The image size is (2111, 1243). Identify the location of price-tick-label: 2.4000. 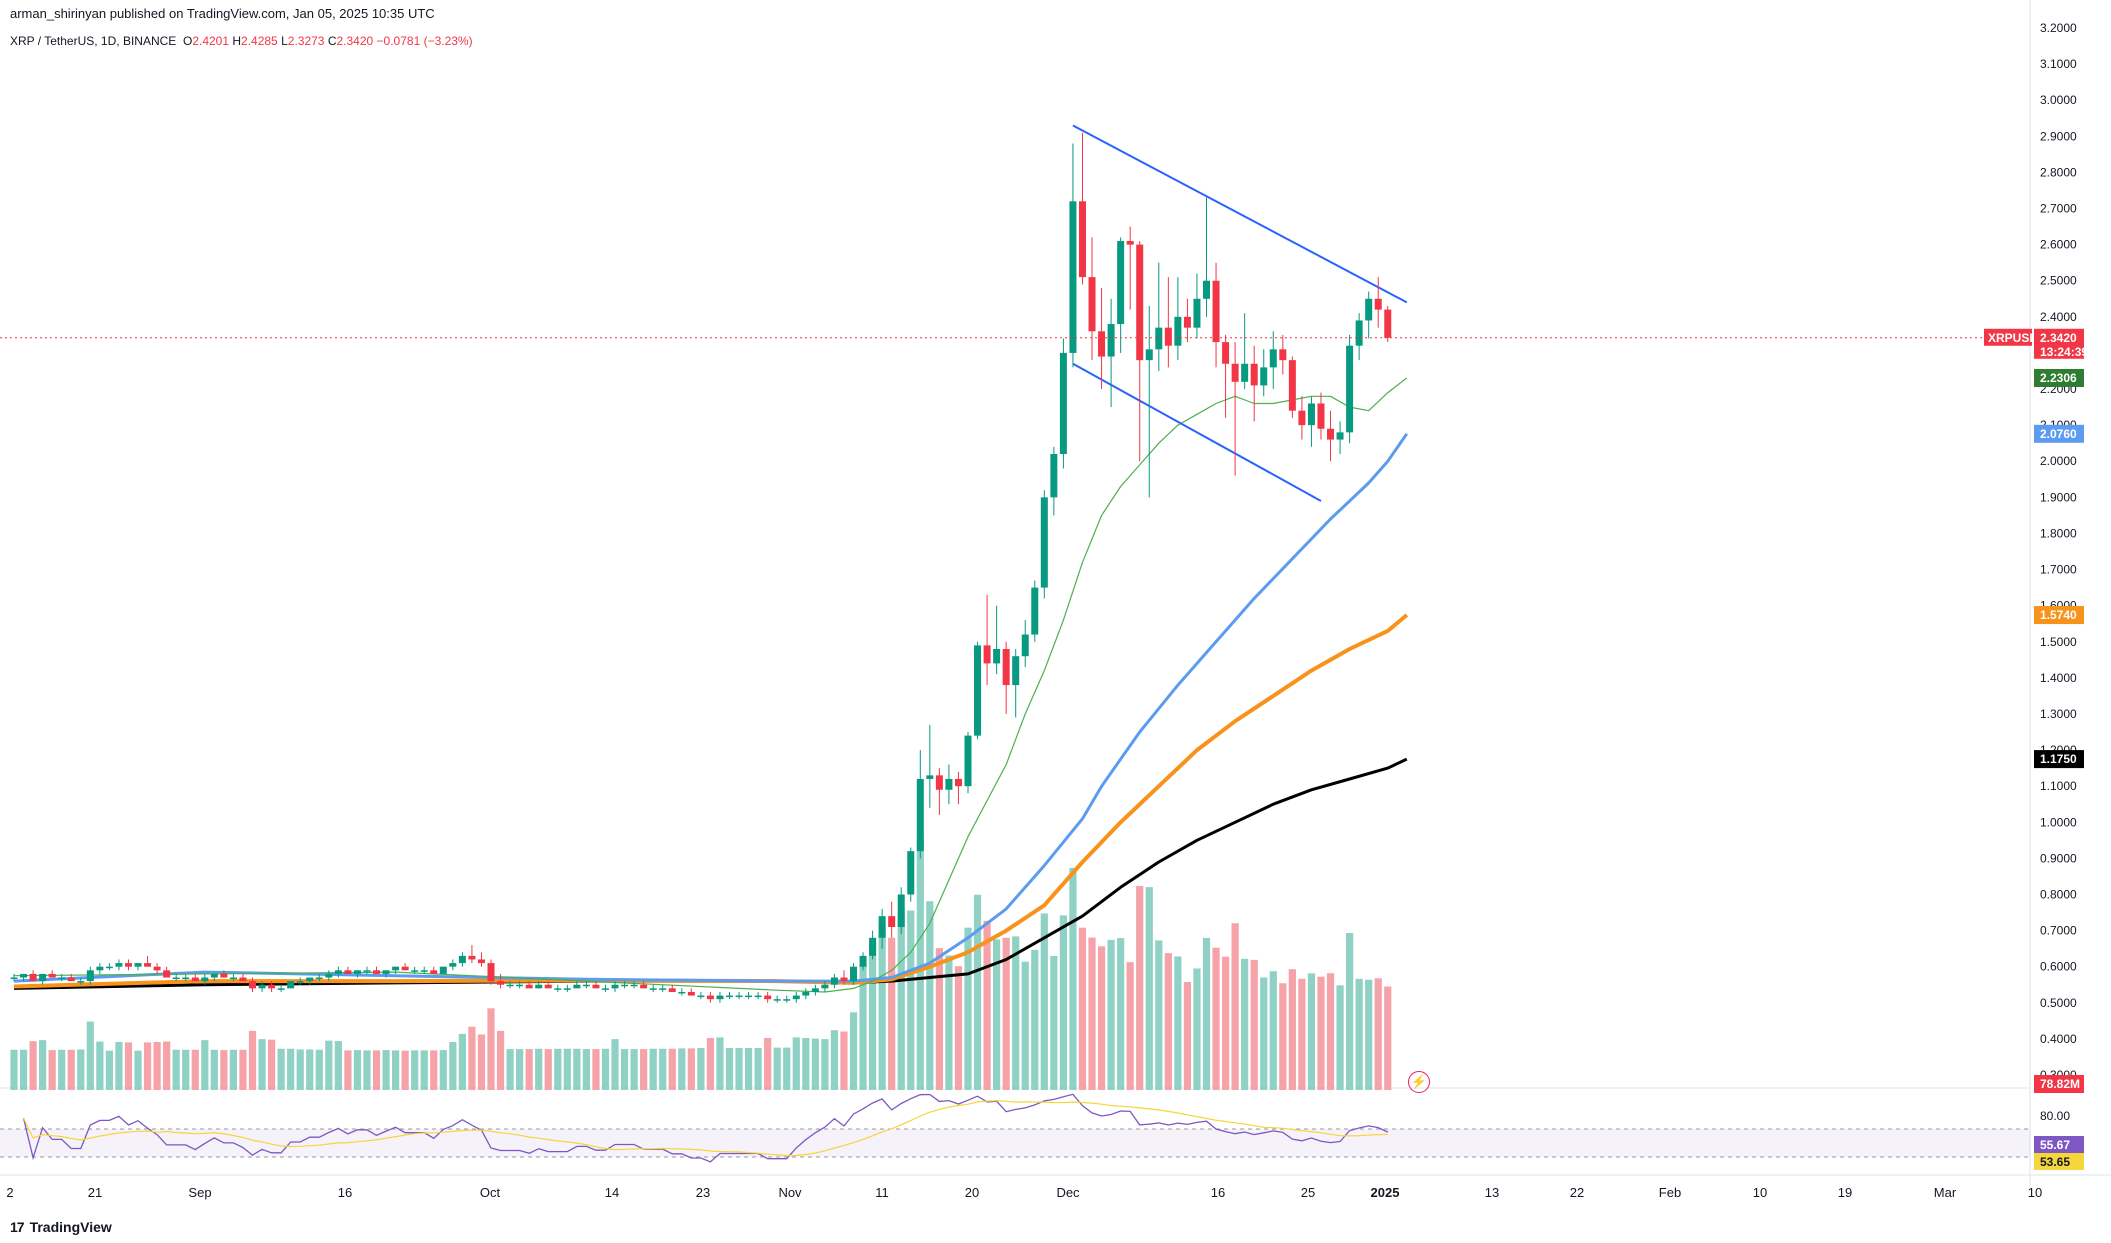
(2058, 317).